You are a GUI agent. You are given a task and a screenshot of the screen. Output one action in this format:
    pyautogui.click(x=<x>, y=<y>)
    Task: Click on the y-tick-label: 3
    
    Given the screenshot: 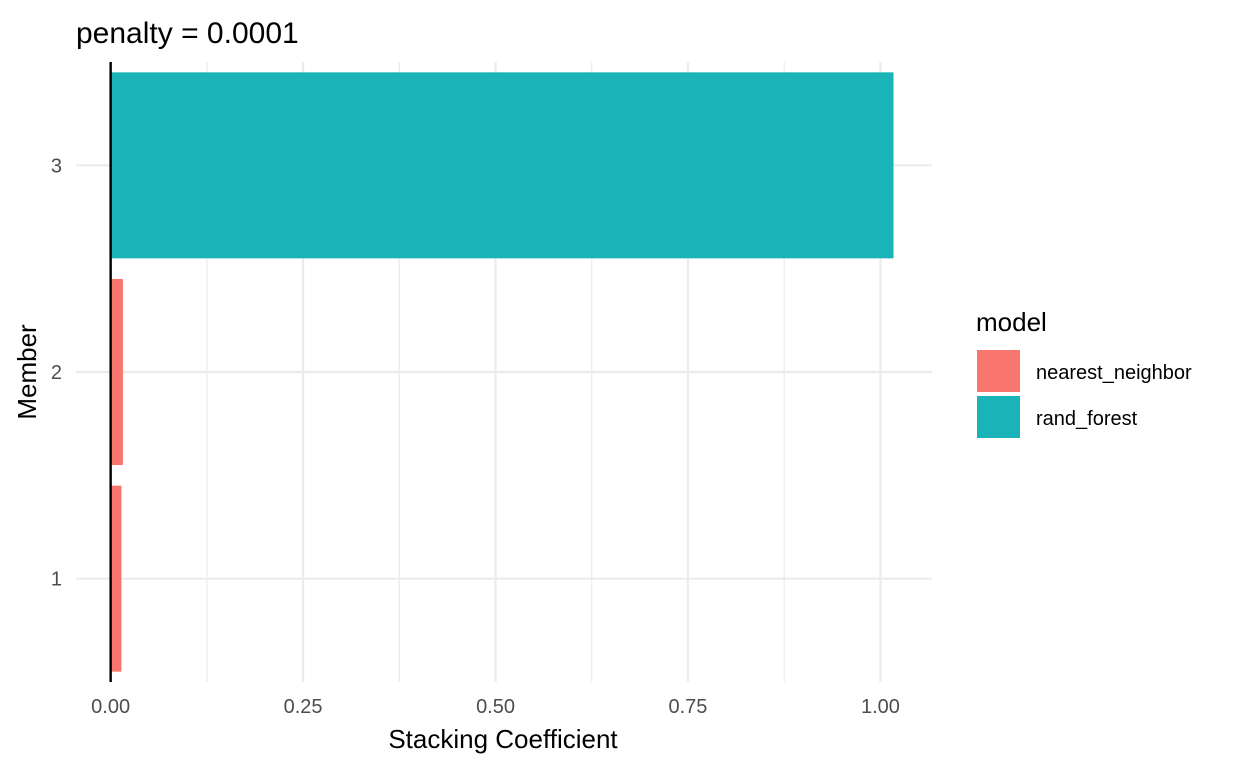 What is the action you would take?
    pyautogui.click(x=56, y=166)
    